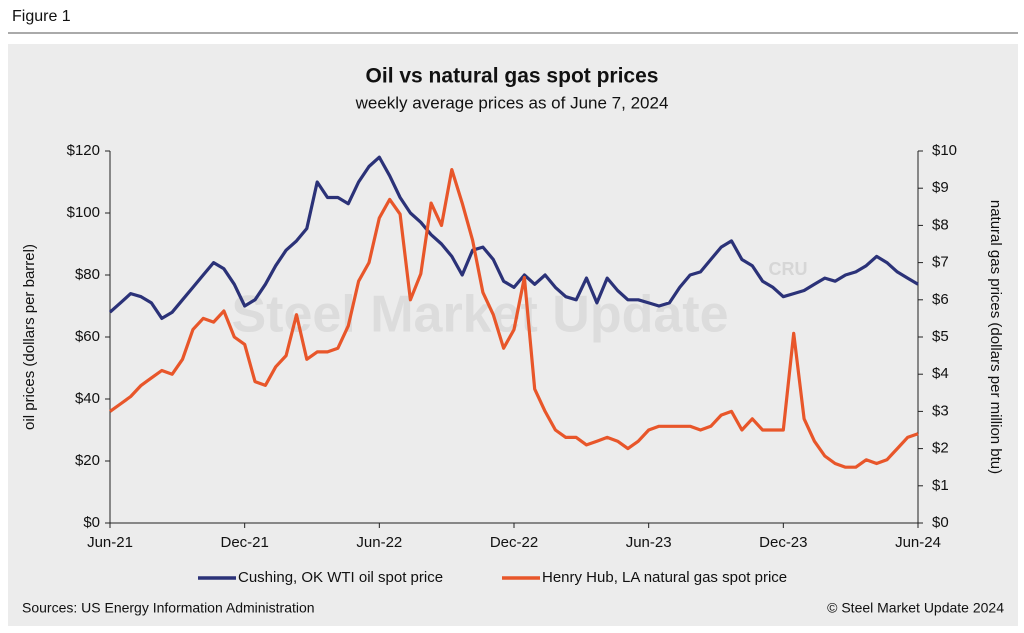 This screenshot has height=633, width=1024. What do you see at coordinates (940, 224) in the screenshot?
I see `y2-tick-label: $8` at bounding box center [940, 224].